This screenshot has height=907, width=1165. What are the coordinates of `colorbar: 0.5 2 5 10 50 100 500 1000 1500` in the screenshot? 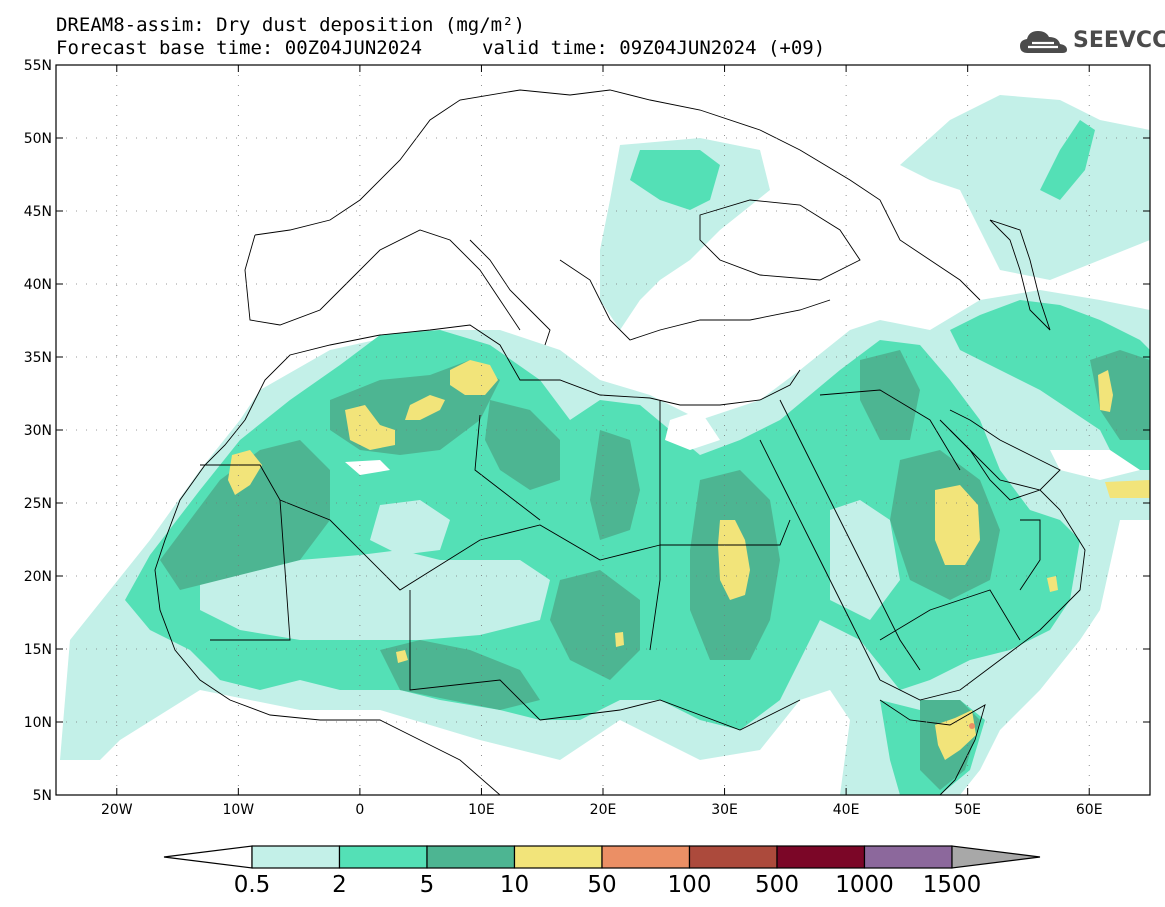 It's located at (602, 871).